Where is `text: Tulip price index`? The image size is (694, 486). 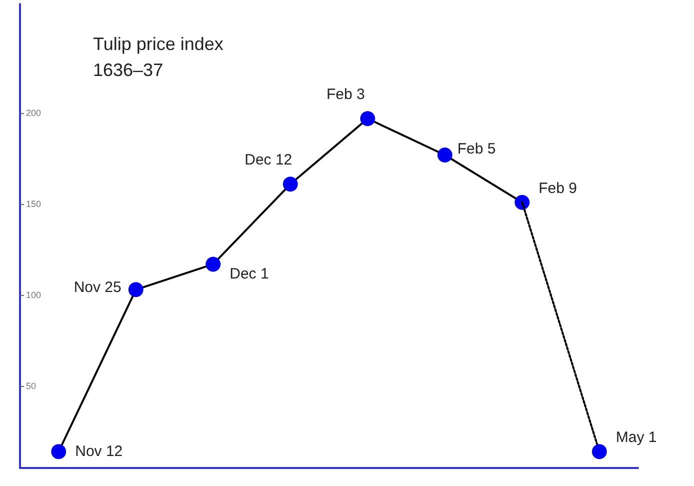 text: Tulip price index is located at coordinates (158, 44).